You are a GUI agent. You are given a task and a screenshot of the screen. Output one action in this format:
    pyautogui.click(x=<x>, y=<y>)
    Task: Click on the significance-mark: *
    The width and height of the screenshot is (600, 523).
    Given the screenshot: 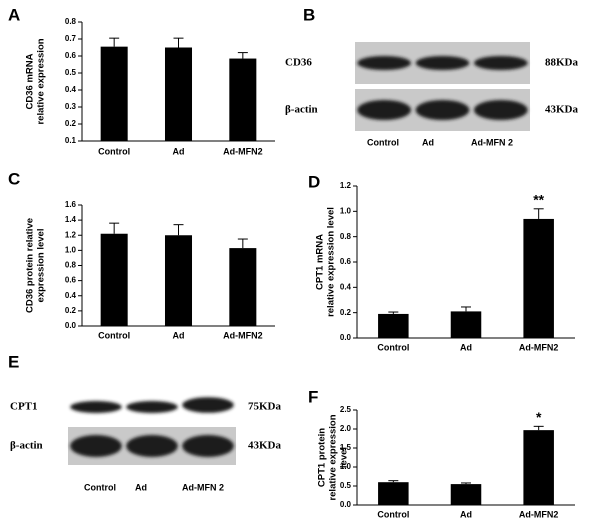 What is the action you would take?
    pyautogui.click(x=539, y=417)
    